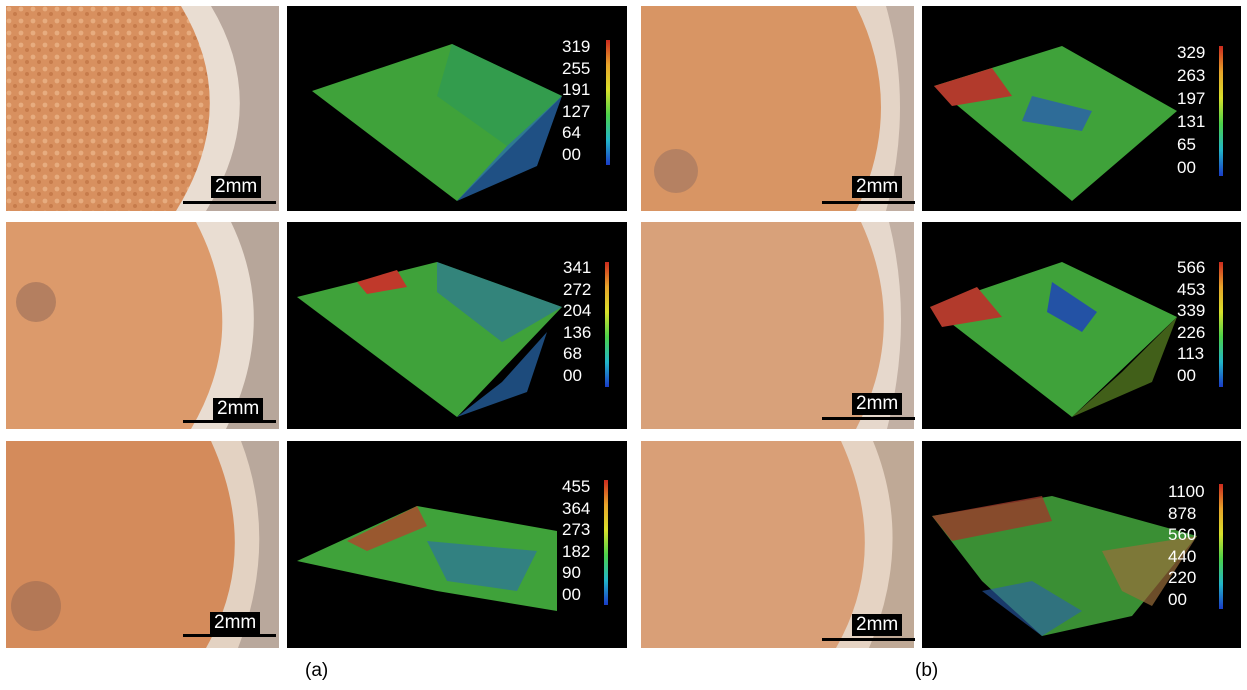 The image size is (1247, 690). What do you see at coordinates (1182, 556) in the screenshot?
I see `tick-b3-3: 440` at bounding box center [1182, 556].